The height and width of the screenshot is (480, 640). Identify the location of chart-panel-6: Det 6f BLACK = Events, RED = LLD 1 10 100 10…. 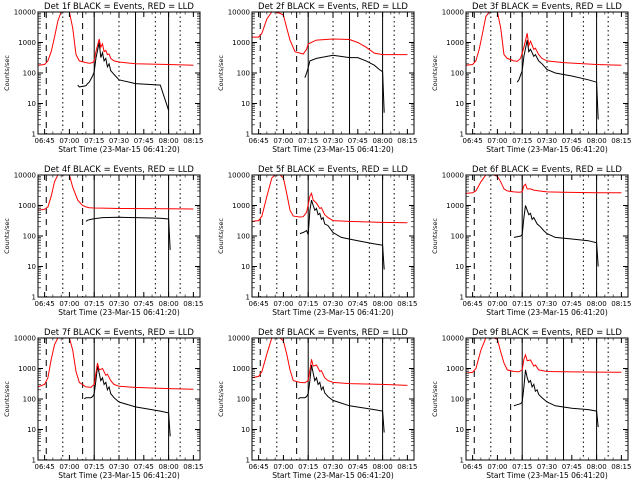
(531, 241).